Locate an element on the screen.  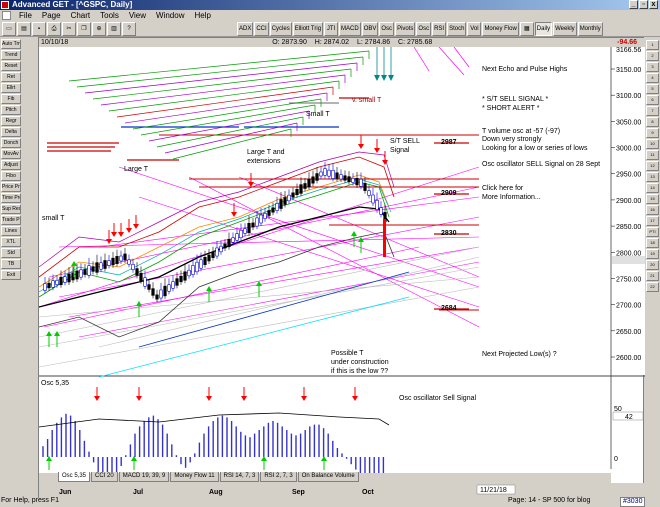
indicator-tab-5: RSI 2, 7, 3 is located at coordinates (278, 477).